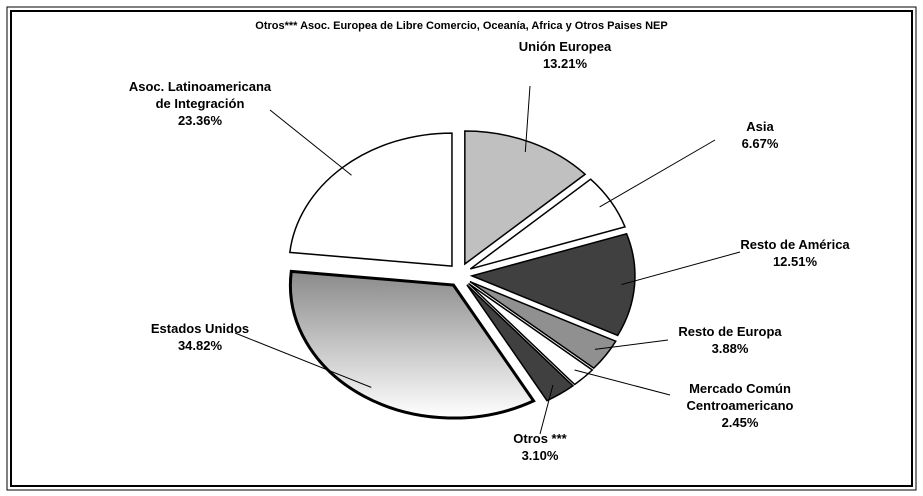  I want to click on value-label: 2.45%, so click(740, 422).